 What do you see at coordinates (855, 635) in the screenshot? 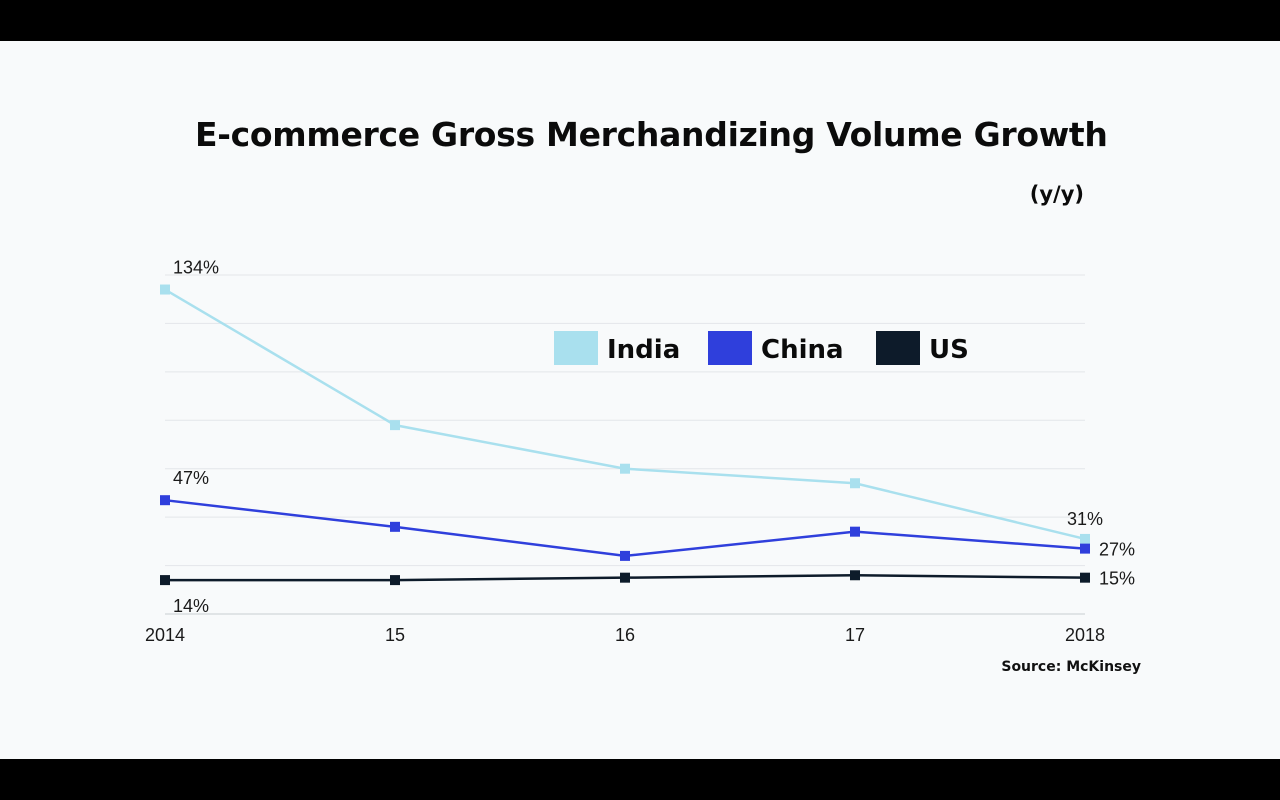
I see `x-tick-label: 17` at bounding box center [855, 635].